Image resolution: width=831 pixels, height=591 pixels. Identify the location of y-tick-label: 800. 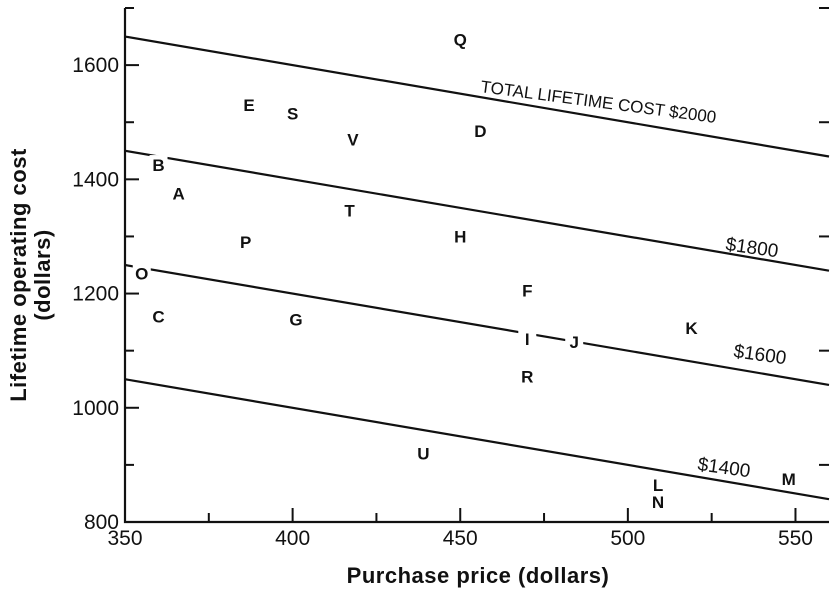
(101, 522).